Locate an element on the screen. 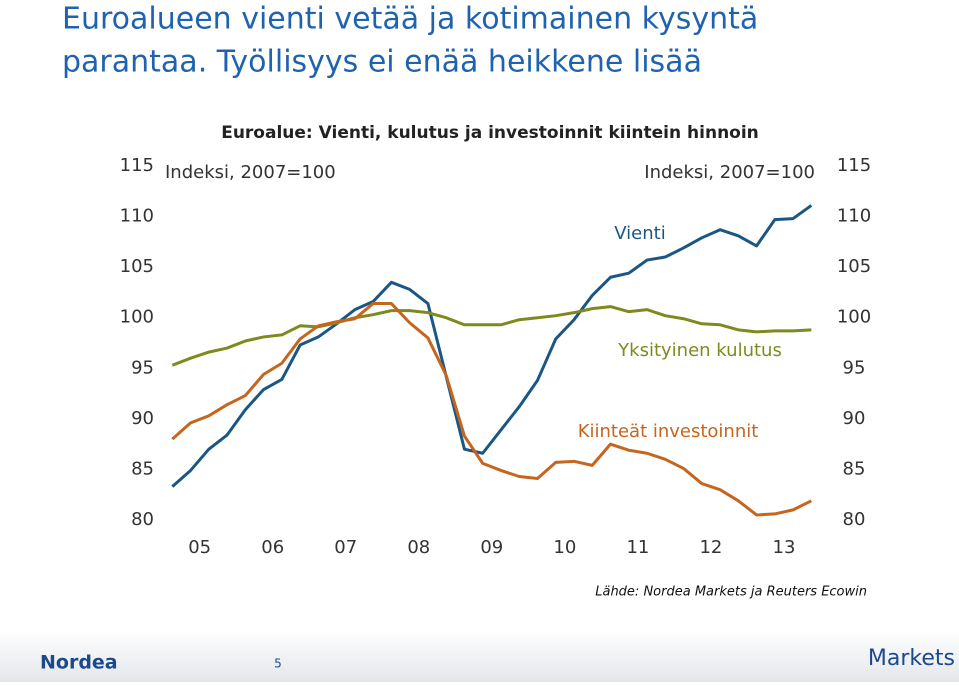 The height and width of the screenshot is (686, 959). y2-tick-label: 100 is located at coordinates (854, 317).